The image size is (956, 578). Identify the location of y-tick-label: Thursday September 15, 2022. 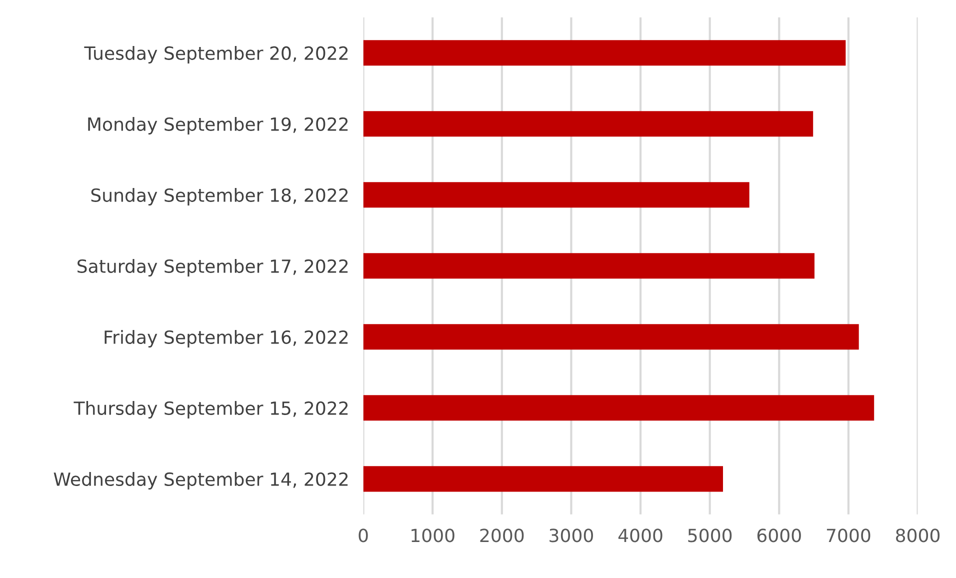
(211, 410).